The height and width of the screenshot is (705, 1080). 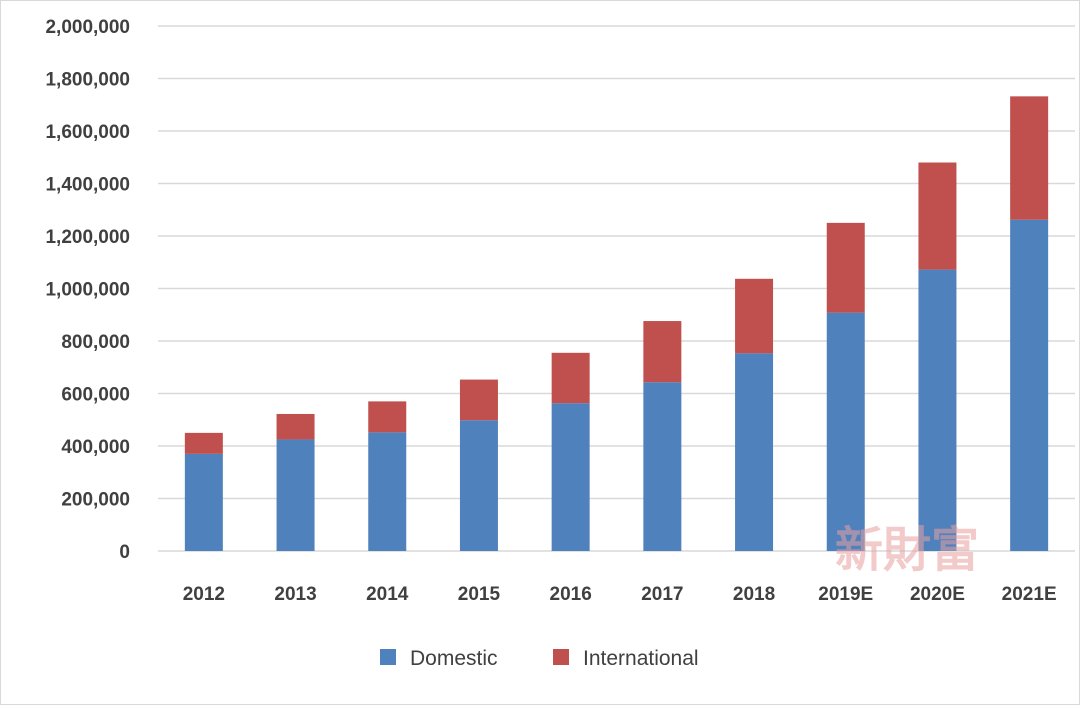 I want to click on bar-domestic-2016, so click(x=570, y=477).